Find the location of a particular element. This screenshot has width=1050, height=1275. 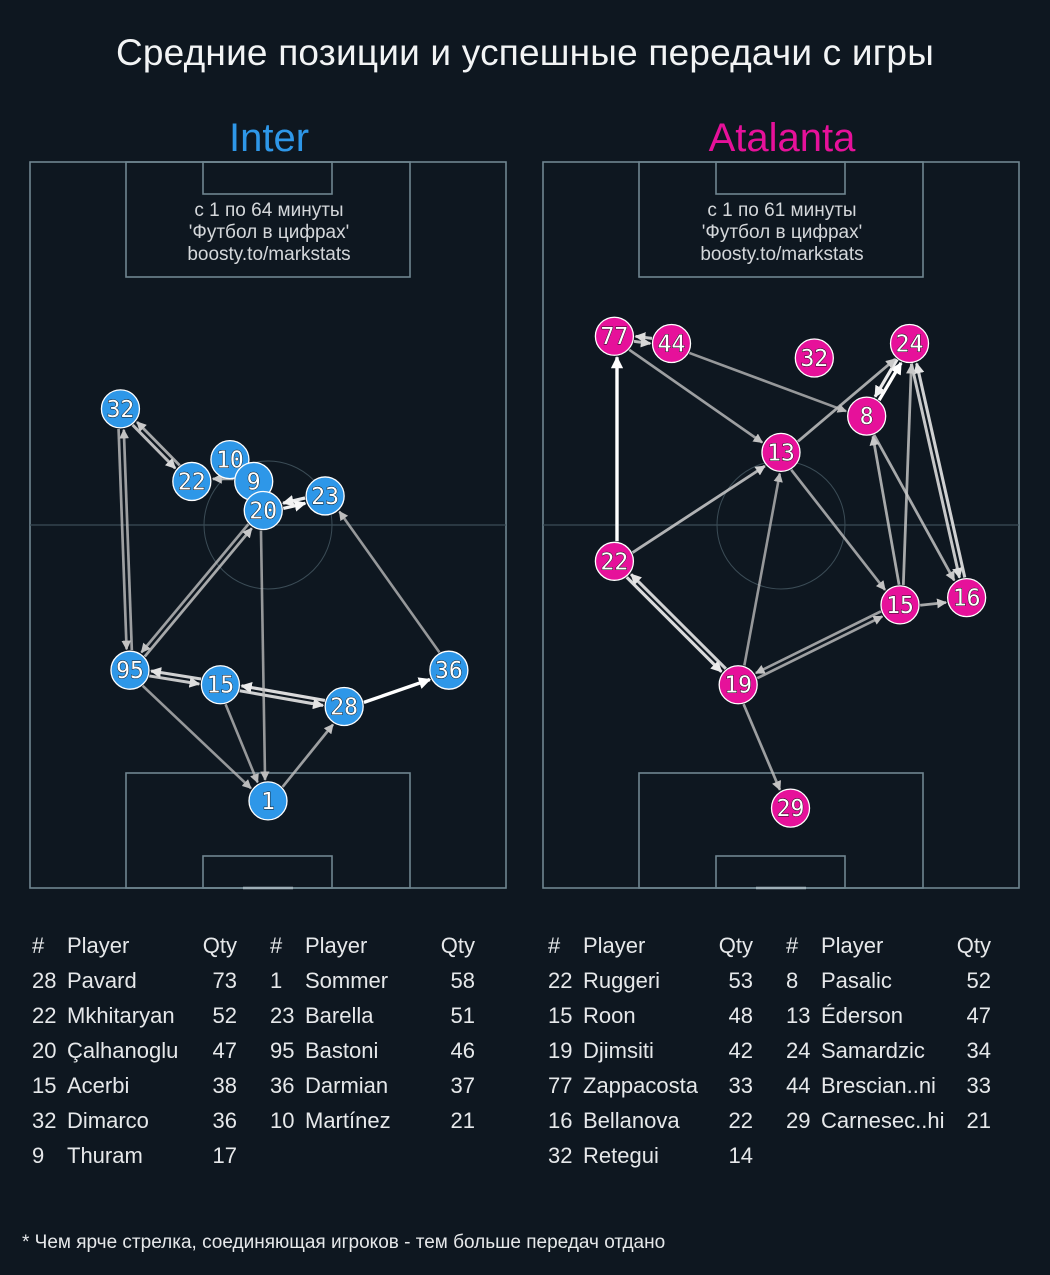

cell-player: Dimarco is located at coordinates (108, 1120).